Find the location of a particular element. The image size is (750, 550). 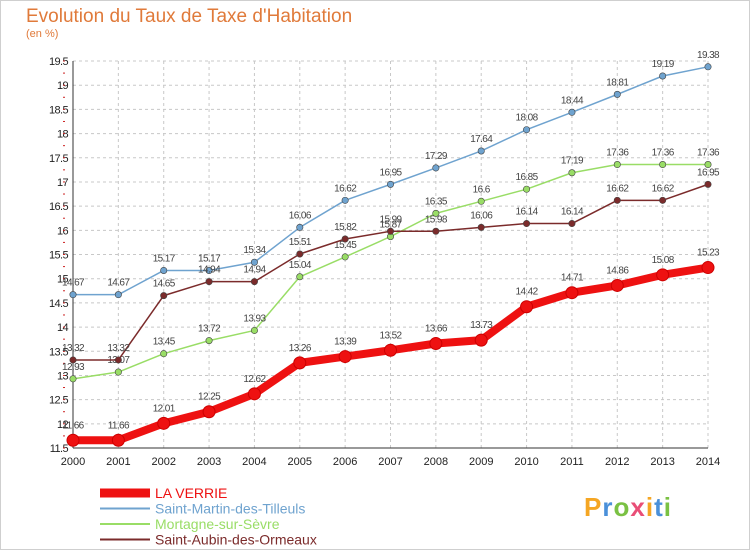

x-tick-label: 2007 is located at coordinates (390, 462).